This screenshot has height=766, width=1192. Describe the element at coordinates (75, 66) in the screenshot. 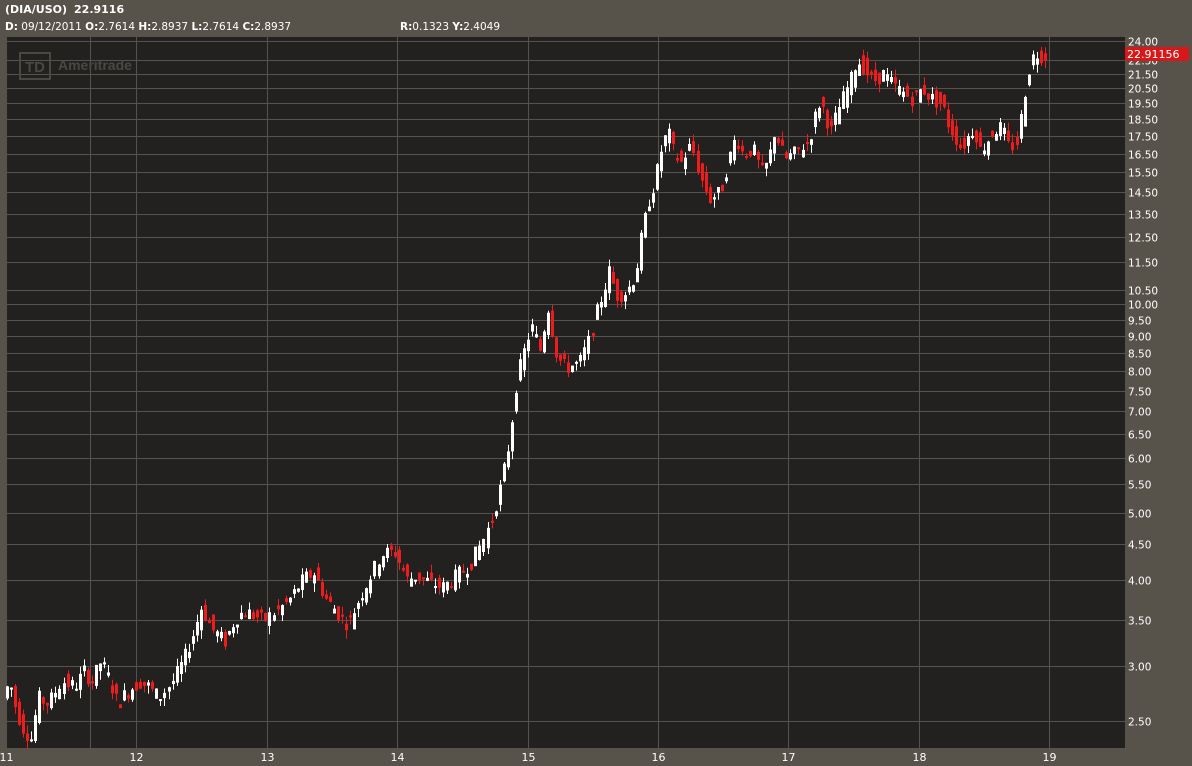

I see `td-ameritrade-logo: TD Ameritrade` at that location.